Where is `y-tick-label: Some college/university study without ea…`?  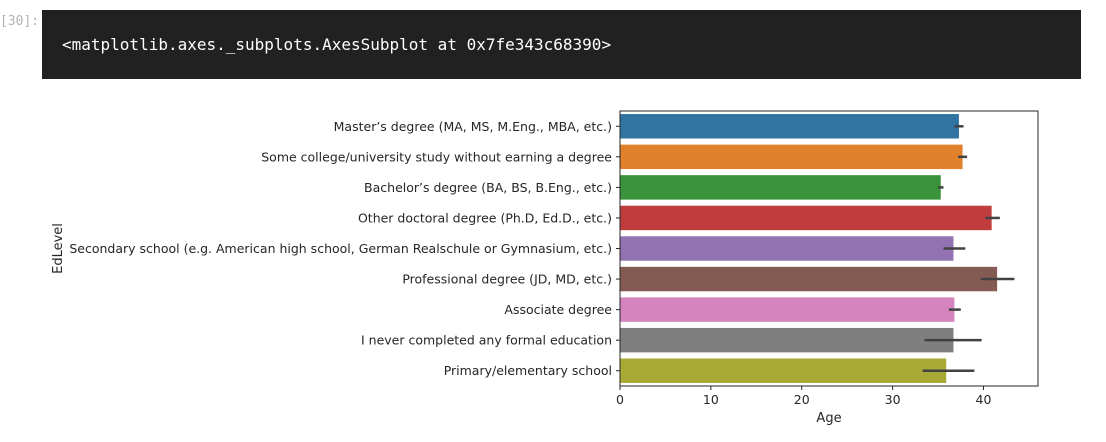 y-tick-label: Some college/university study without ea… is located at coordinates (436, 156).